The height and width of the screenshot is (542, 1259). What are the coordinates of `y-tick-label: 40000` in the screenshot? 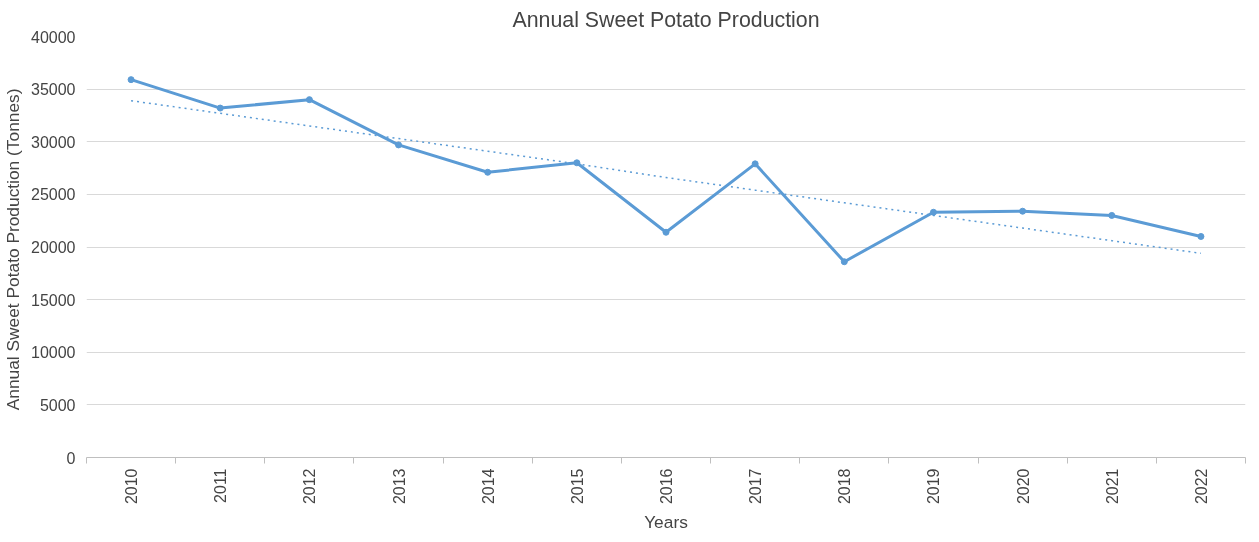 It's located at (53, 37).